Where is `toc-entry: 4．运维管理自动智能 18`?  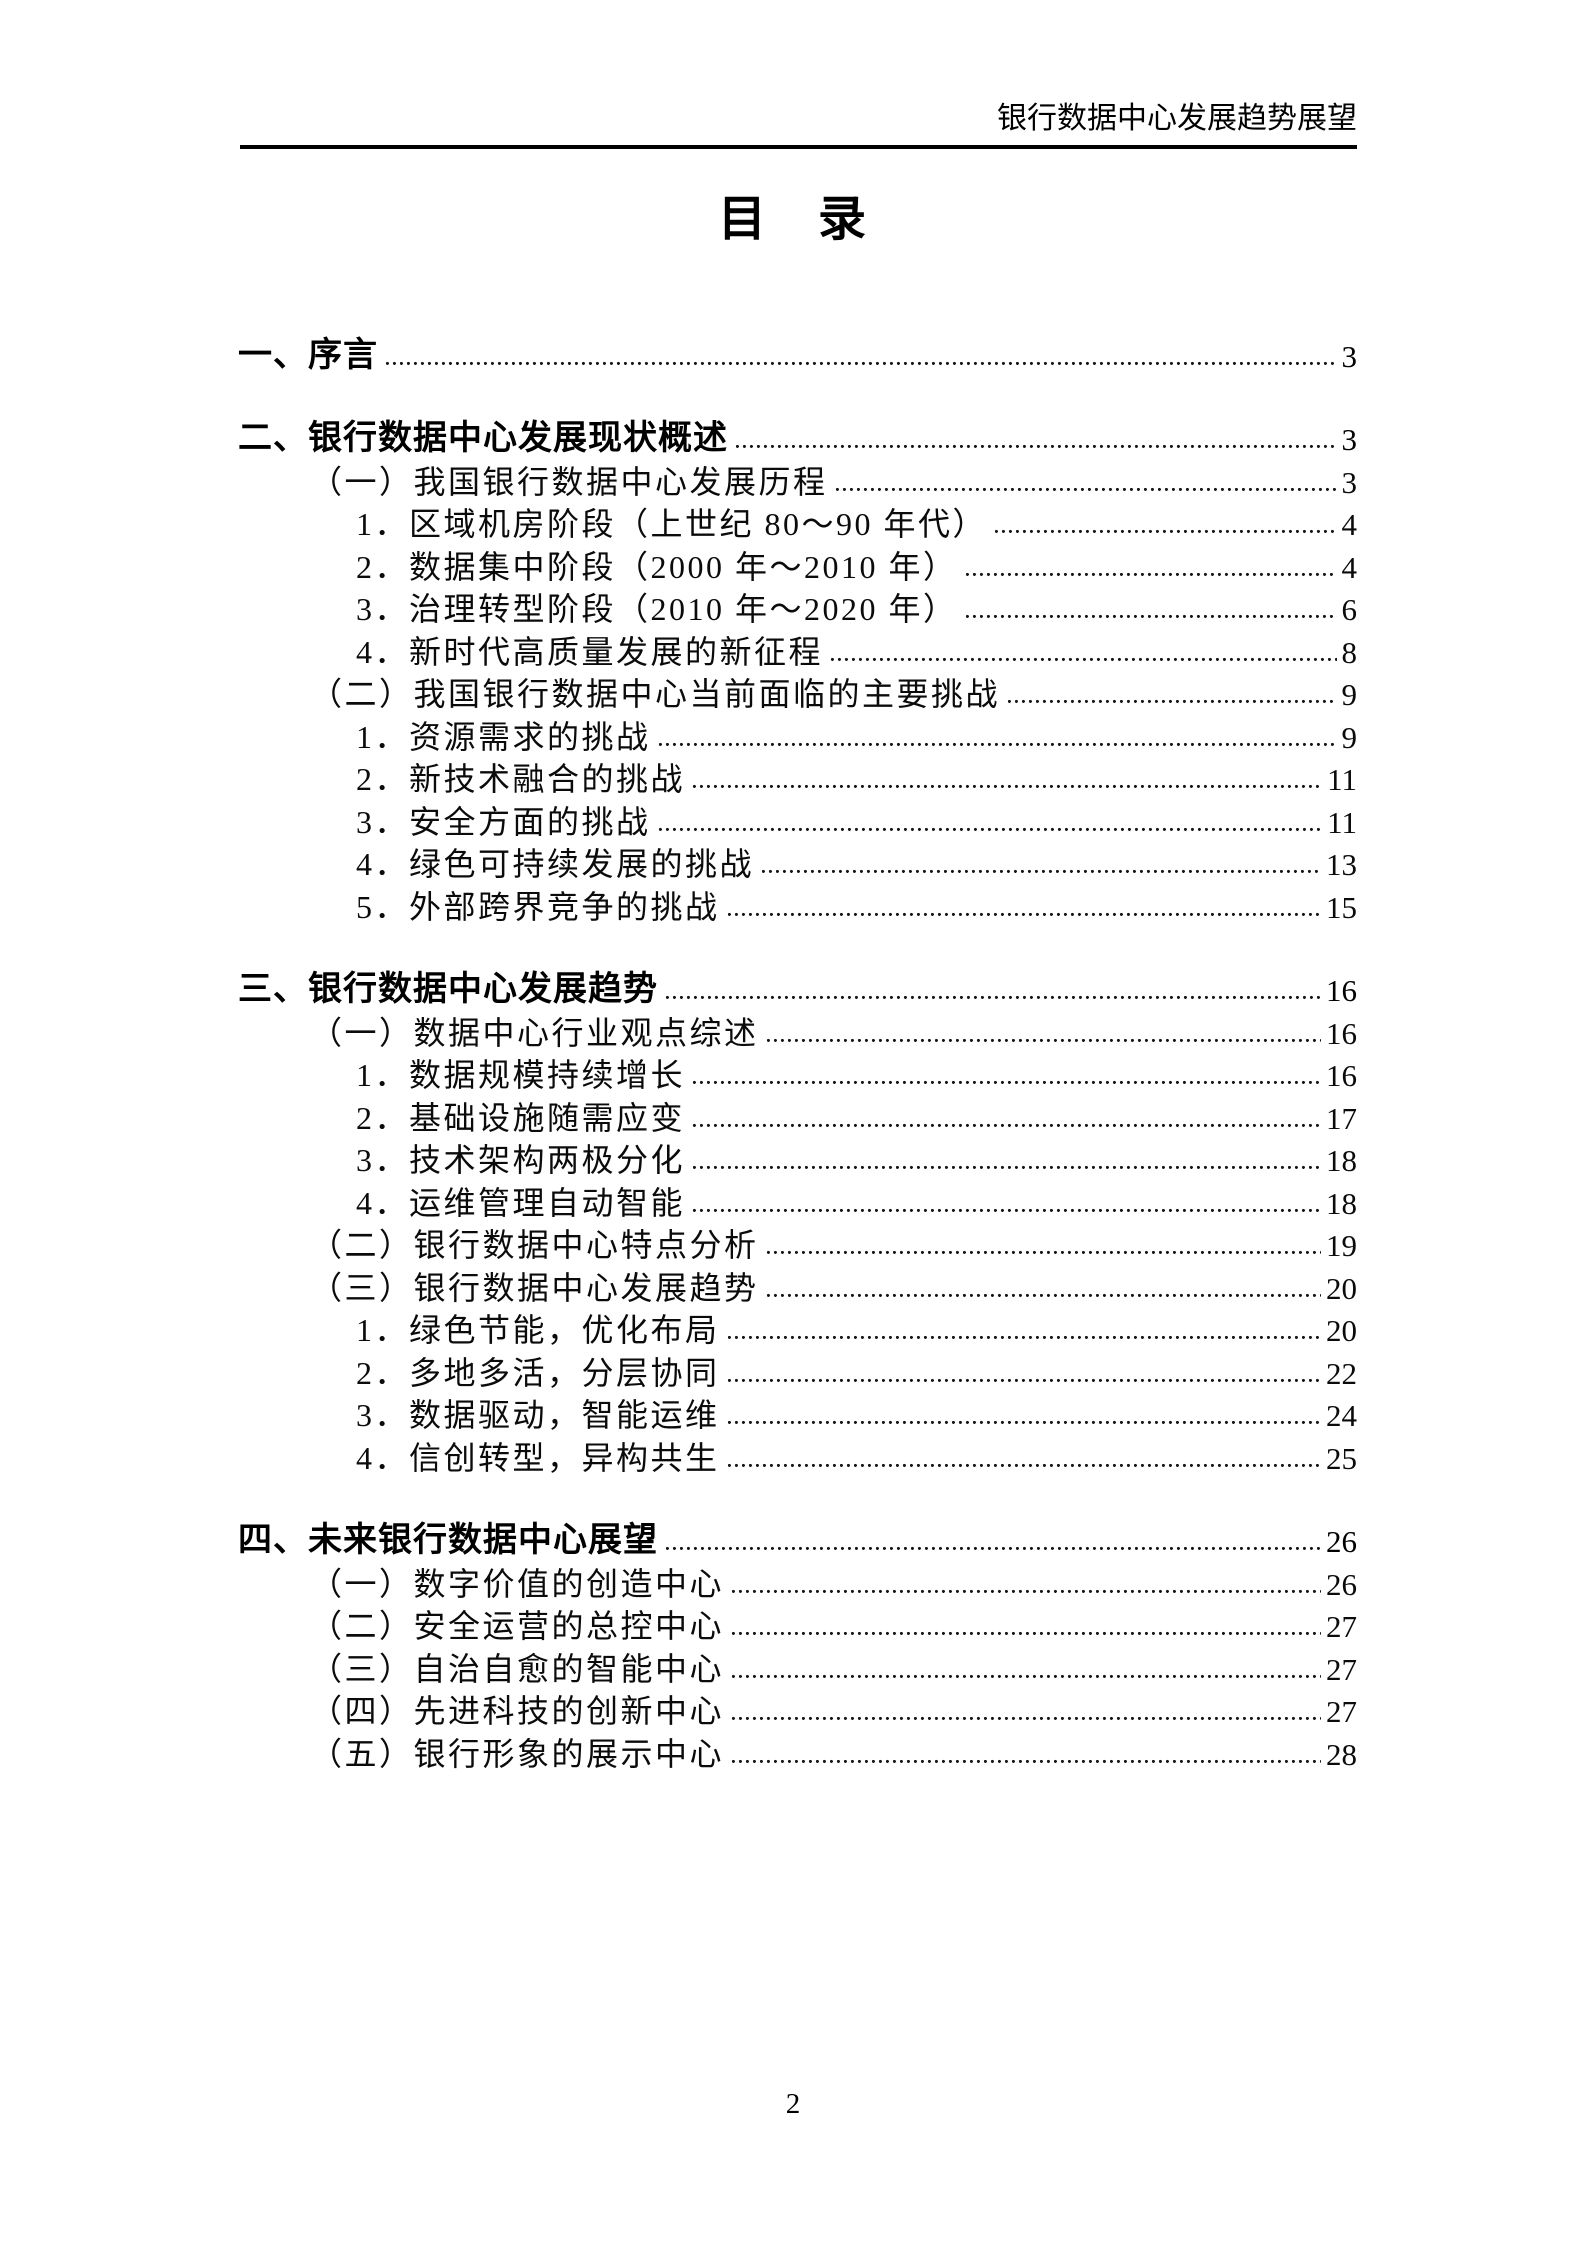
toc-entry: 4．运维管理自动智能 18 is located at coordinates (797, 1199).